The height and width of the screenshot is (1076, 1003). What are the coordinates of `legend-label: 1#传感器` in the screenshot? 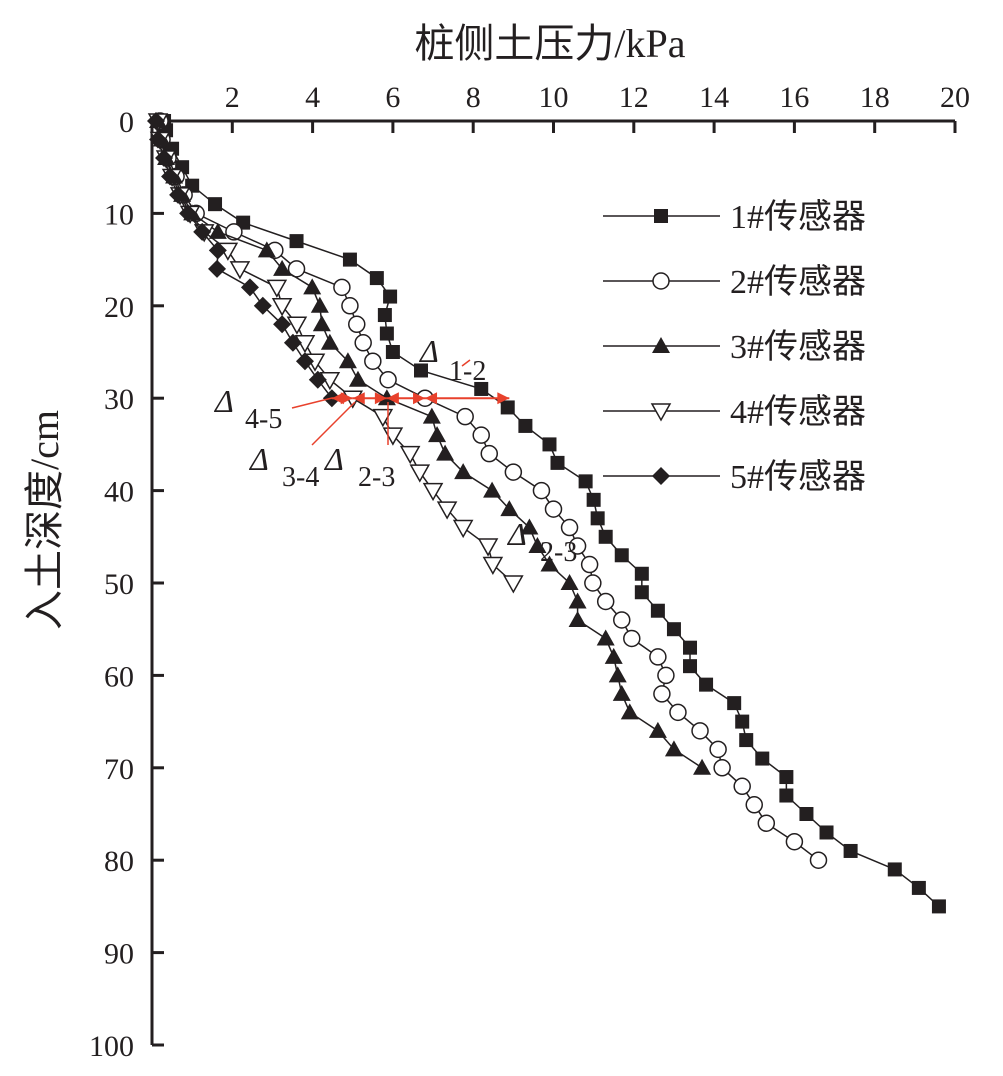 It's located at (798, 217).